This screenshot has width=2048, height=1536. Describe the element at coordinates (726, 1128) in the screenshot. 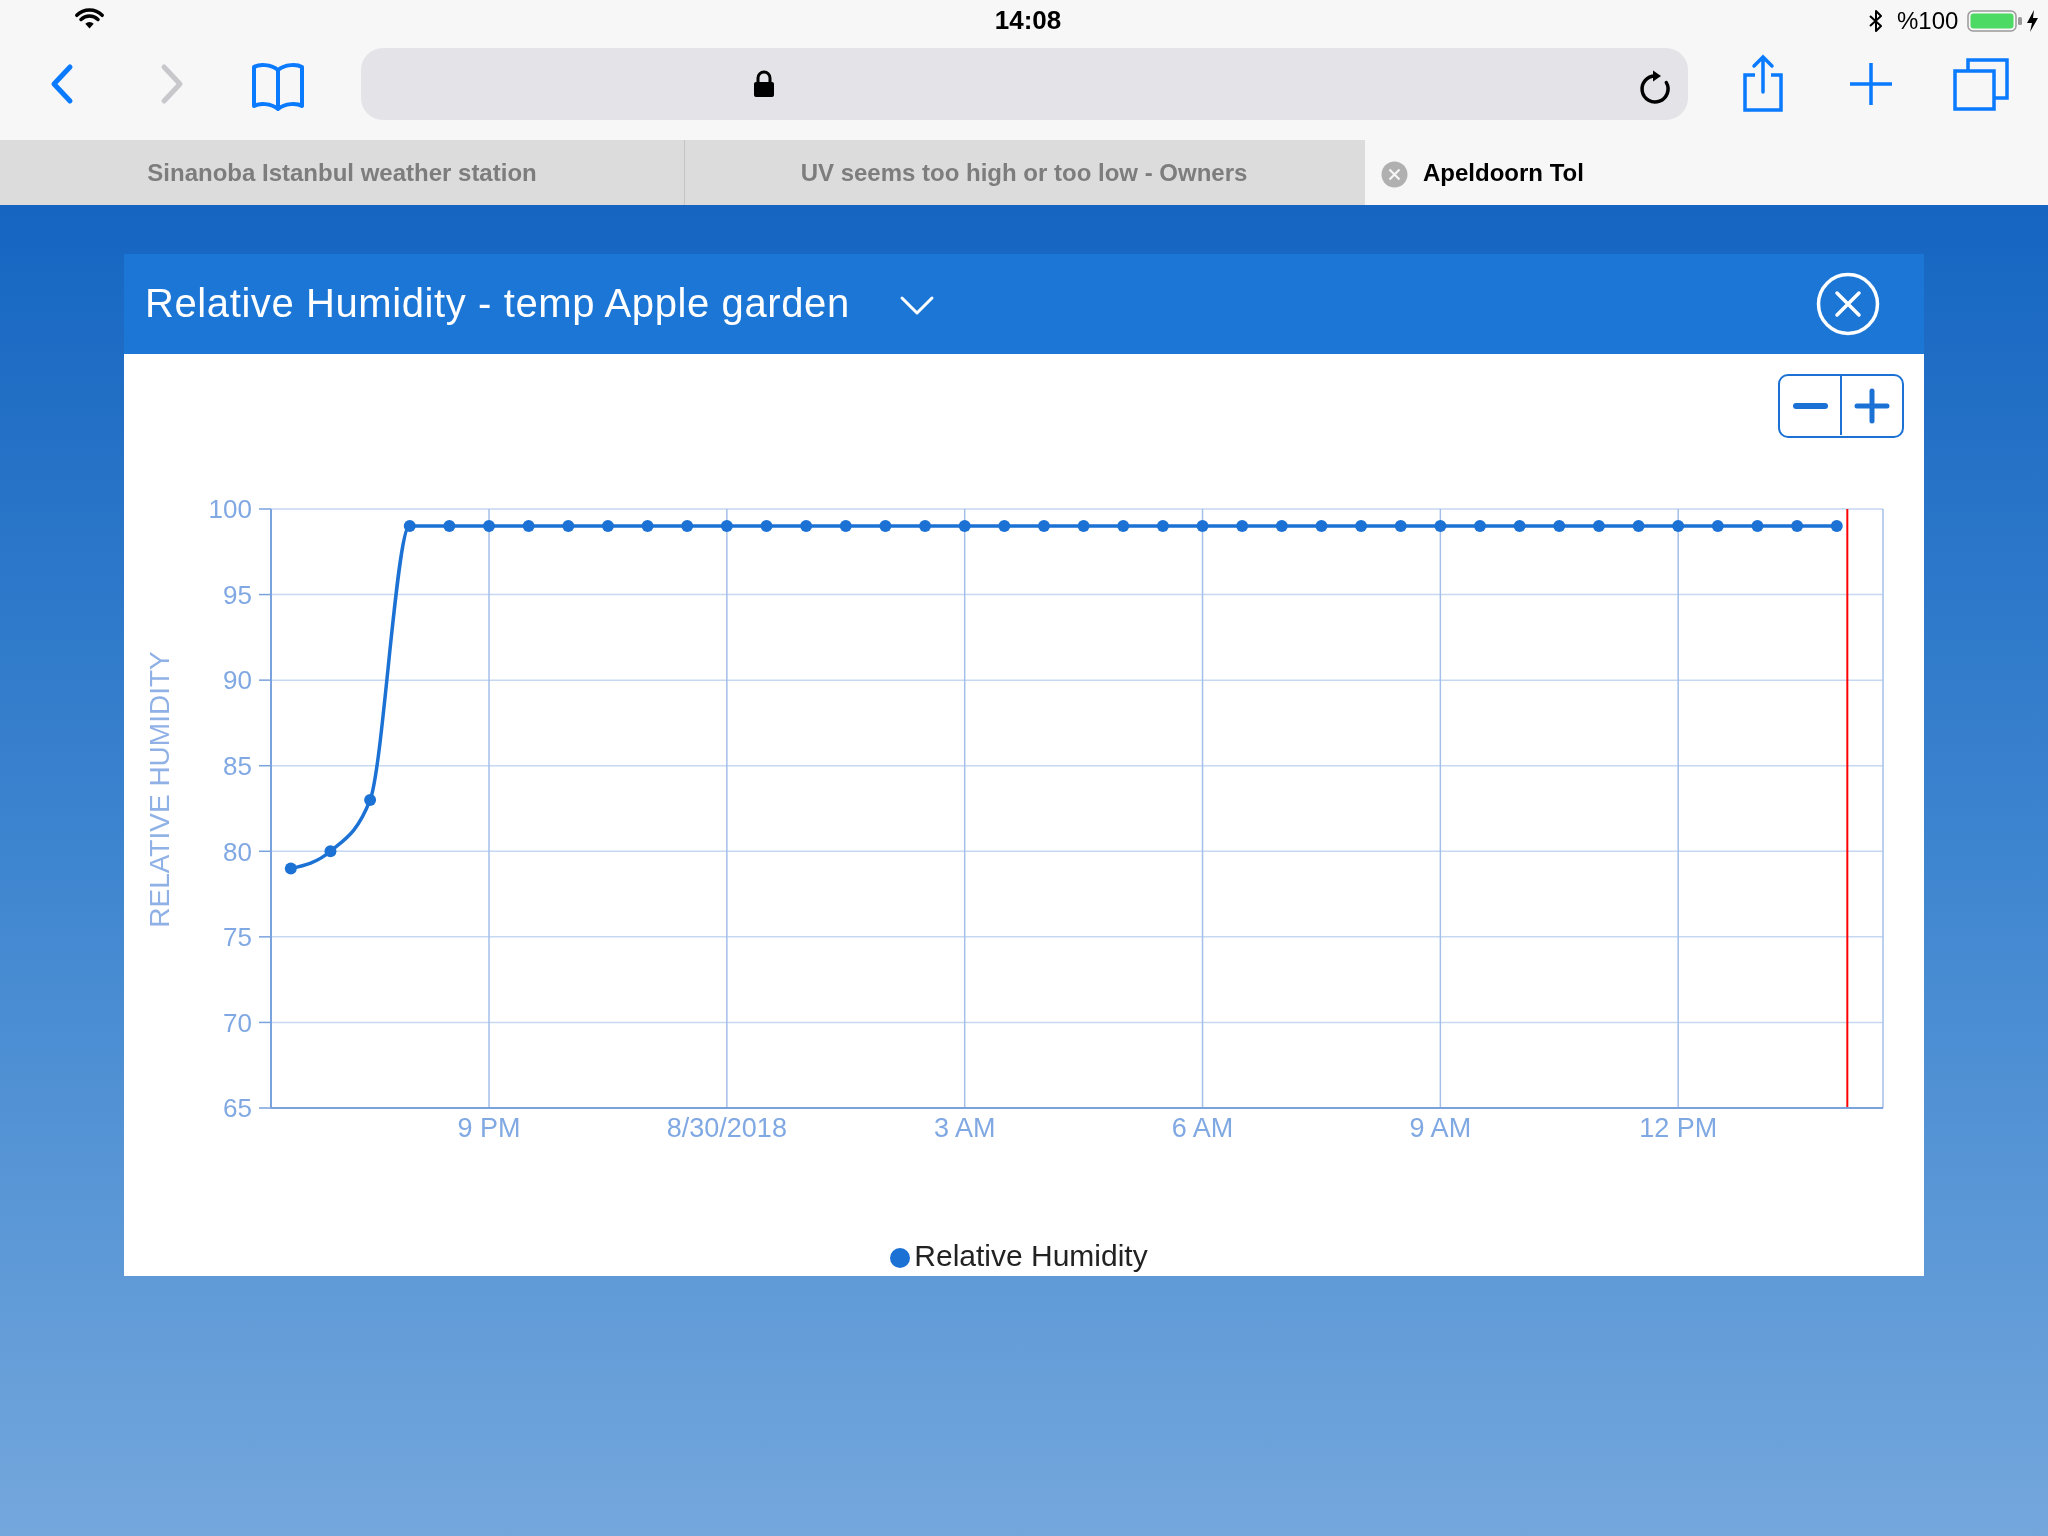

I see `x-tick-label: 8/30/2018` at that location.